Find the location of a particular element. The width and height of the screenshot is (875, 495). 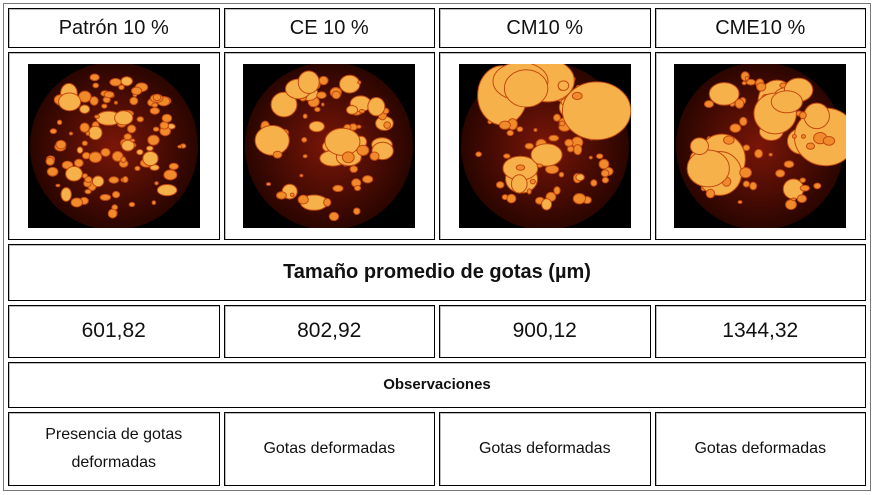

size-title: Tamaño promedio de gotas (µm) is located at coordinates (437, 272).